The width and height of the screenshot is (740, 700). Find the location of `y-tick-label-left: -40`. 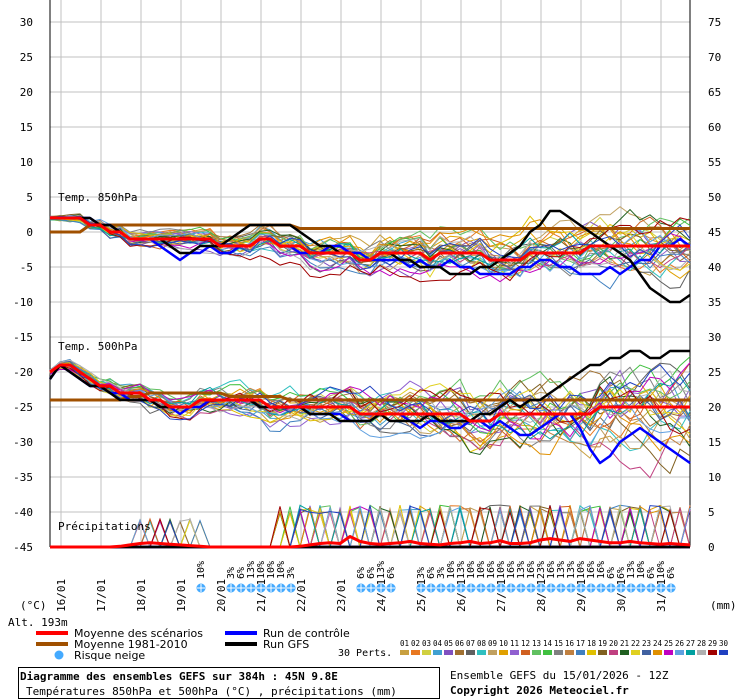

y-tick-label-left: -40 is located at coordinates (23, 512).